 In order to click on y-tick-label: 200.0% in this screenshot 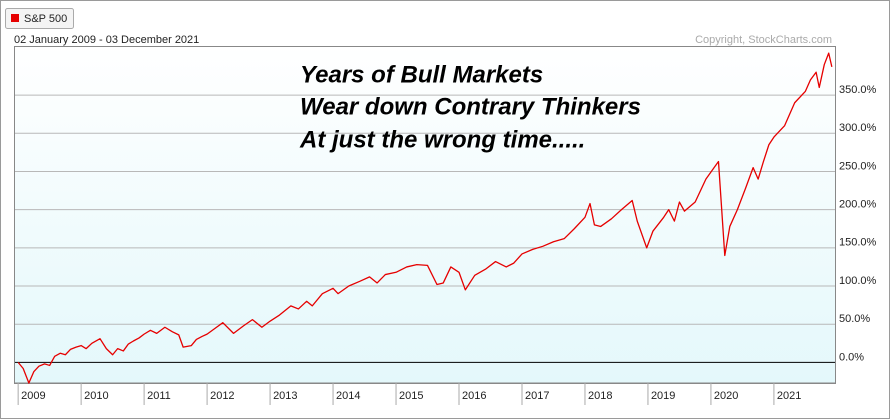, I will do `click(858, 205)`.